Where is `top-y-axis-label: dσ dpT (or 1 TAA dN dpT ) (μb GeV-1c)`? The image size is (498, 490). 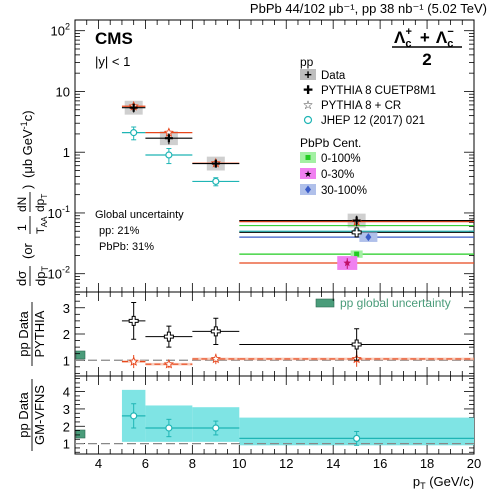
top-y-axis-label: dσ dpT (or 1 TAA dN dpT ) (μb GeV-1c) is located at coordinates (32, 198).